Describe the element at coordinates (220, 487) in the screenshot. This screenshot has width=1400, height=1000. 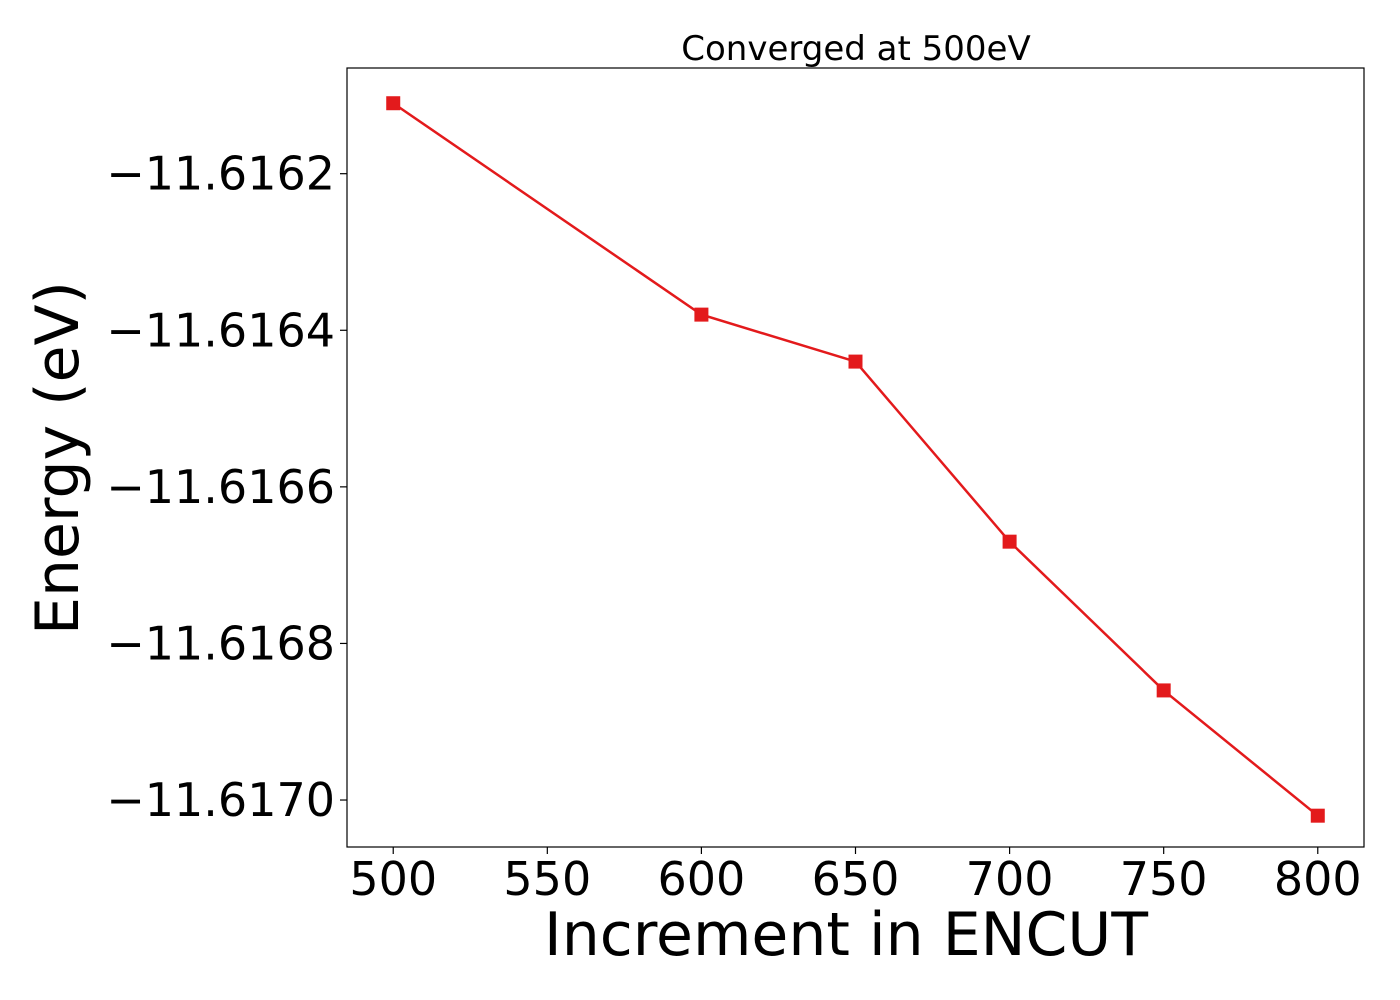
I see `y-tick-label: −11.6166` at that location.